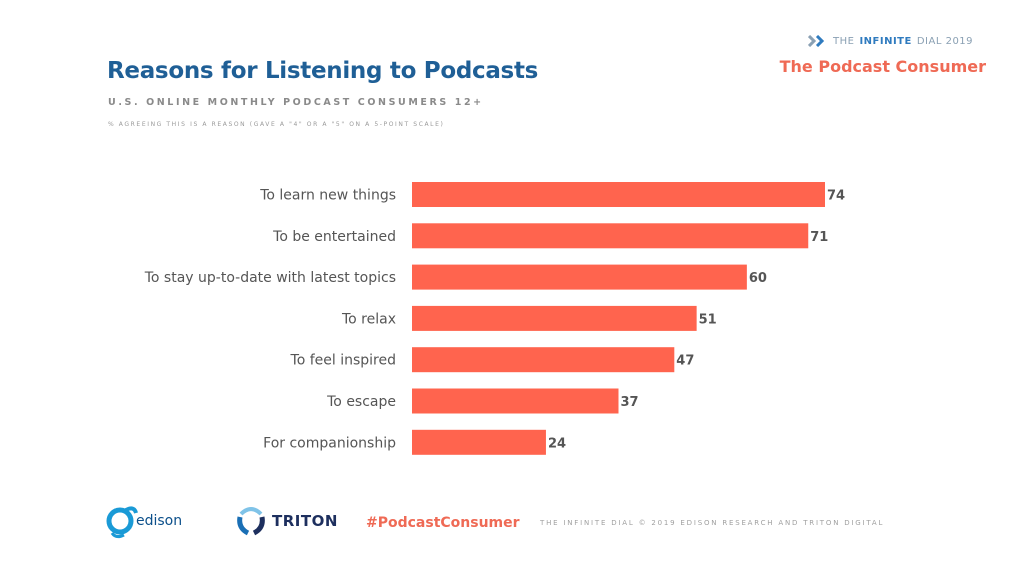 This screenshot has width=1024, height=576. I want to click on hashtag: #PodcastConsumer, so click(443, 523).